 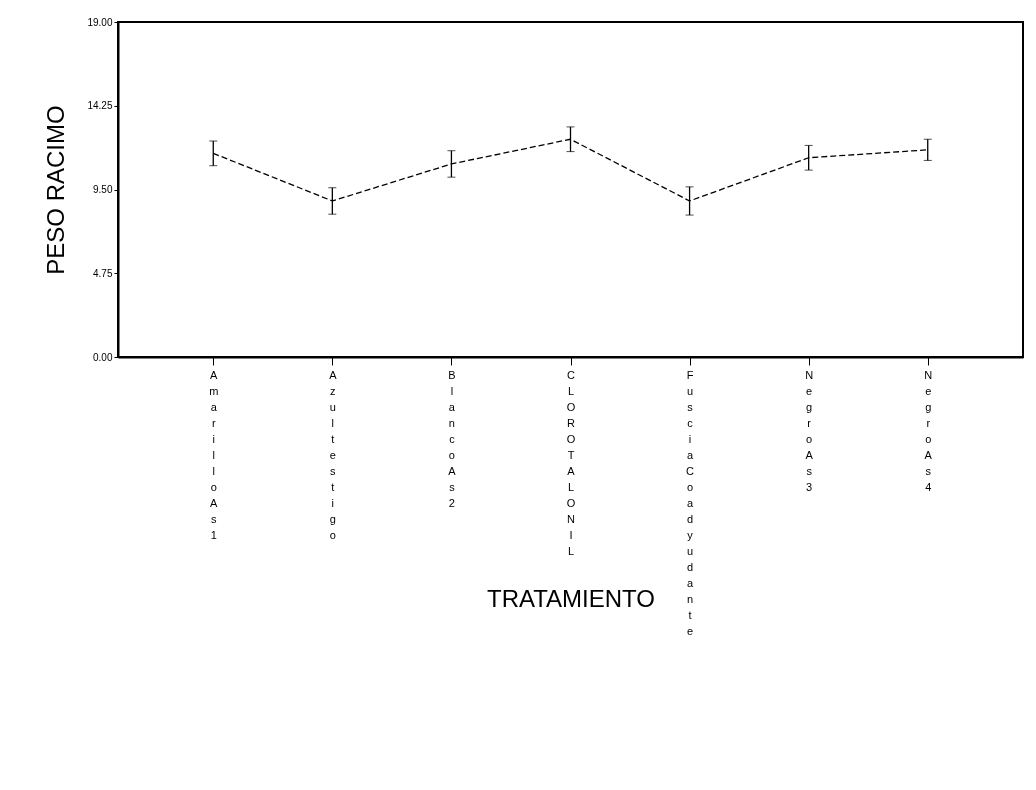 What do you see at coordinates (103, 273) in the screenshot?
I see `y-tick-label: 4.75` at bounding box center [103, 273].